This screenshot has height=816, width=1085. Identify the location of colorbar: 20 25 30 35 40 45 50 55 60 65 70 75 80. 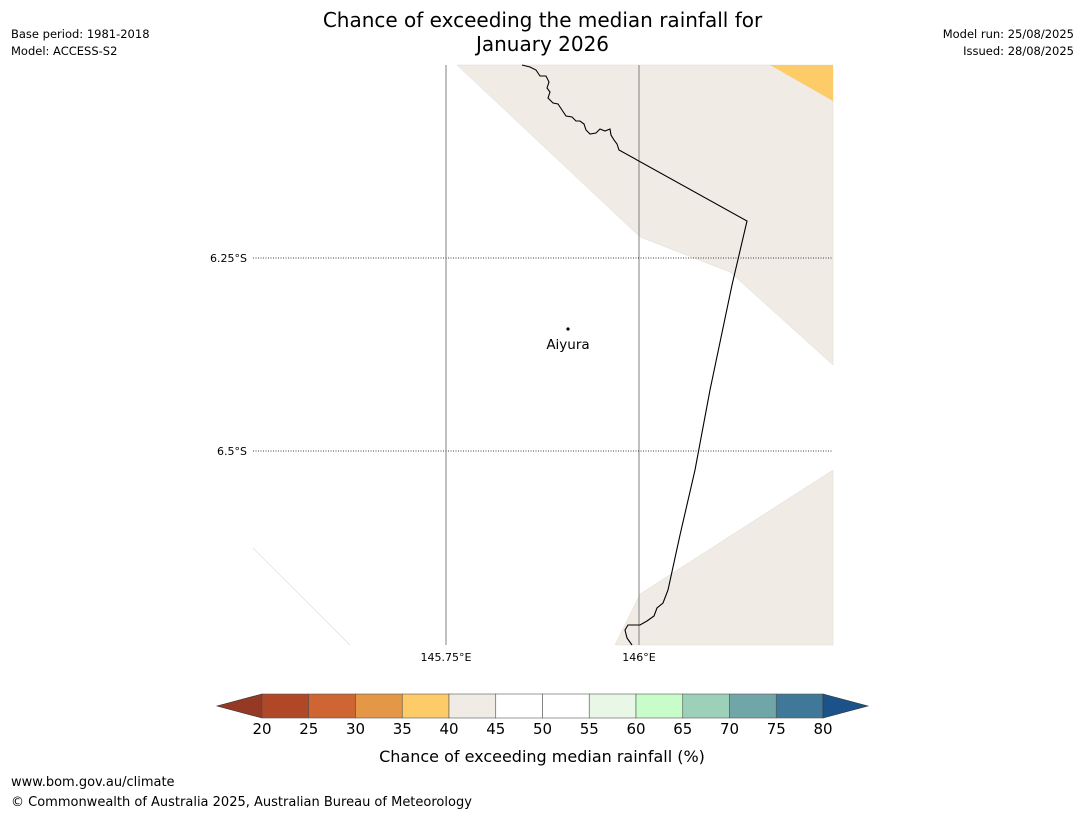
(542, 715).